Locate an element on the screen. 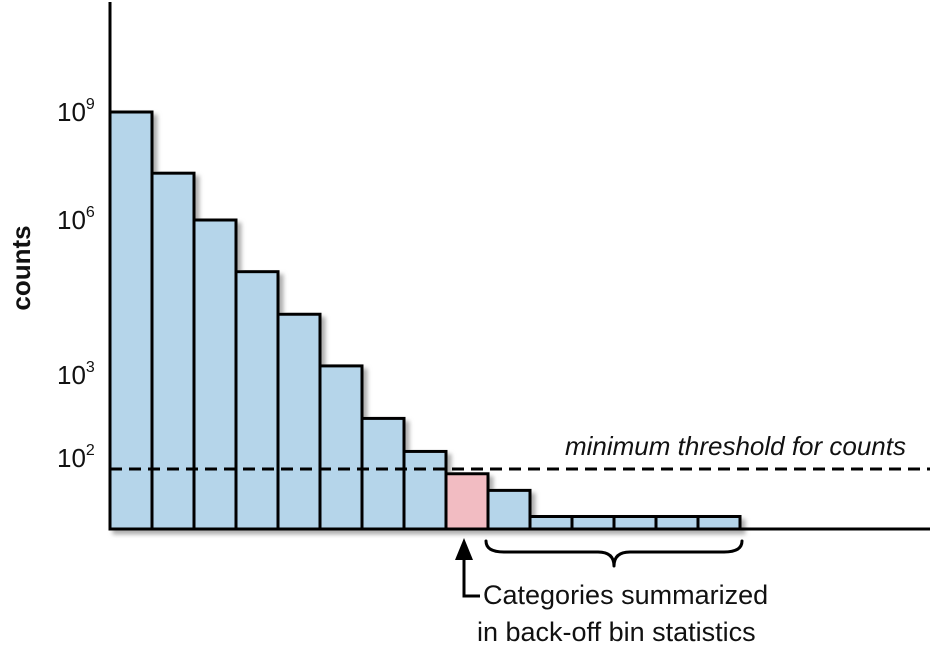 This screenshot has width=932, height=652. arrow-head is located at coordinates (464, 549).